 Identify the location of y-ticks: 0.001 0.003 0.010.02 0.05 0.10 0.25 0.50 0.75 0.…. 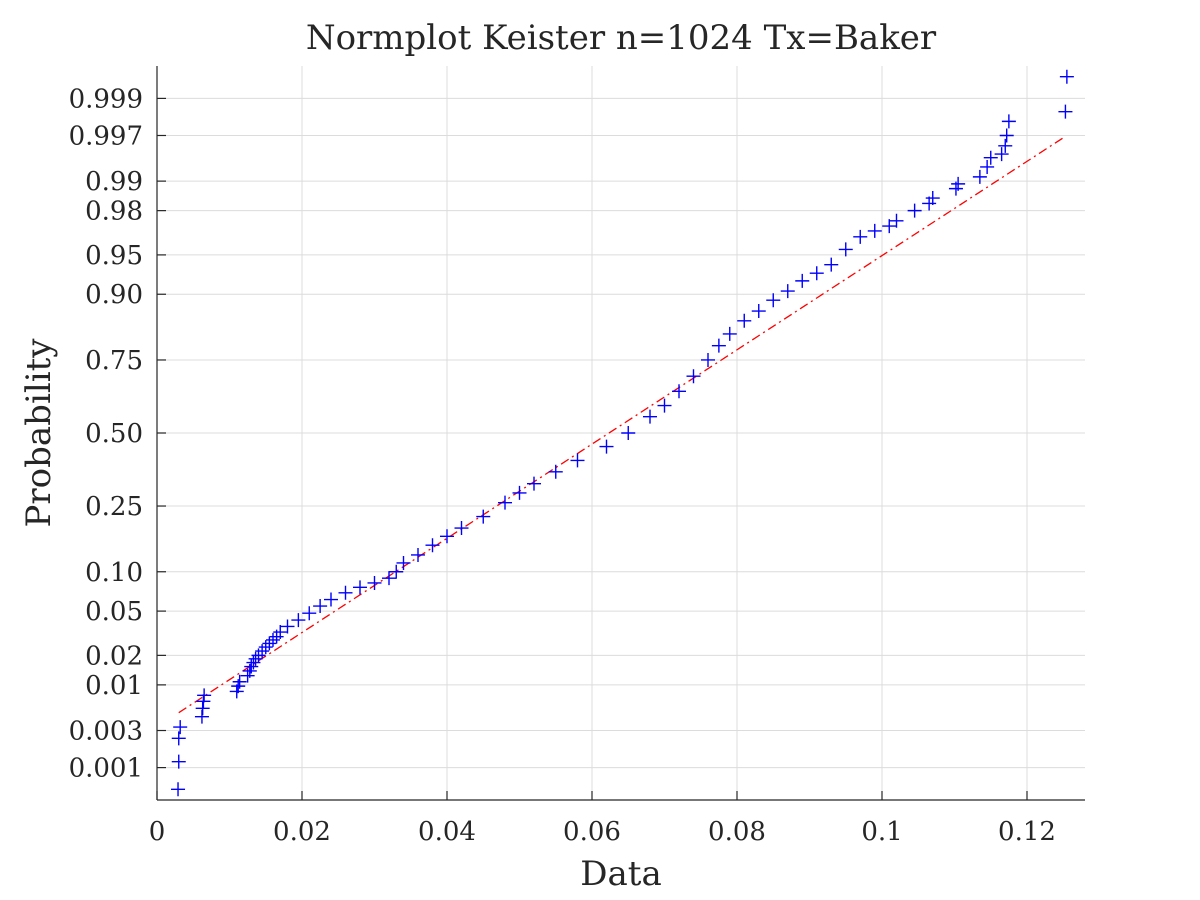
(117, 434).